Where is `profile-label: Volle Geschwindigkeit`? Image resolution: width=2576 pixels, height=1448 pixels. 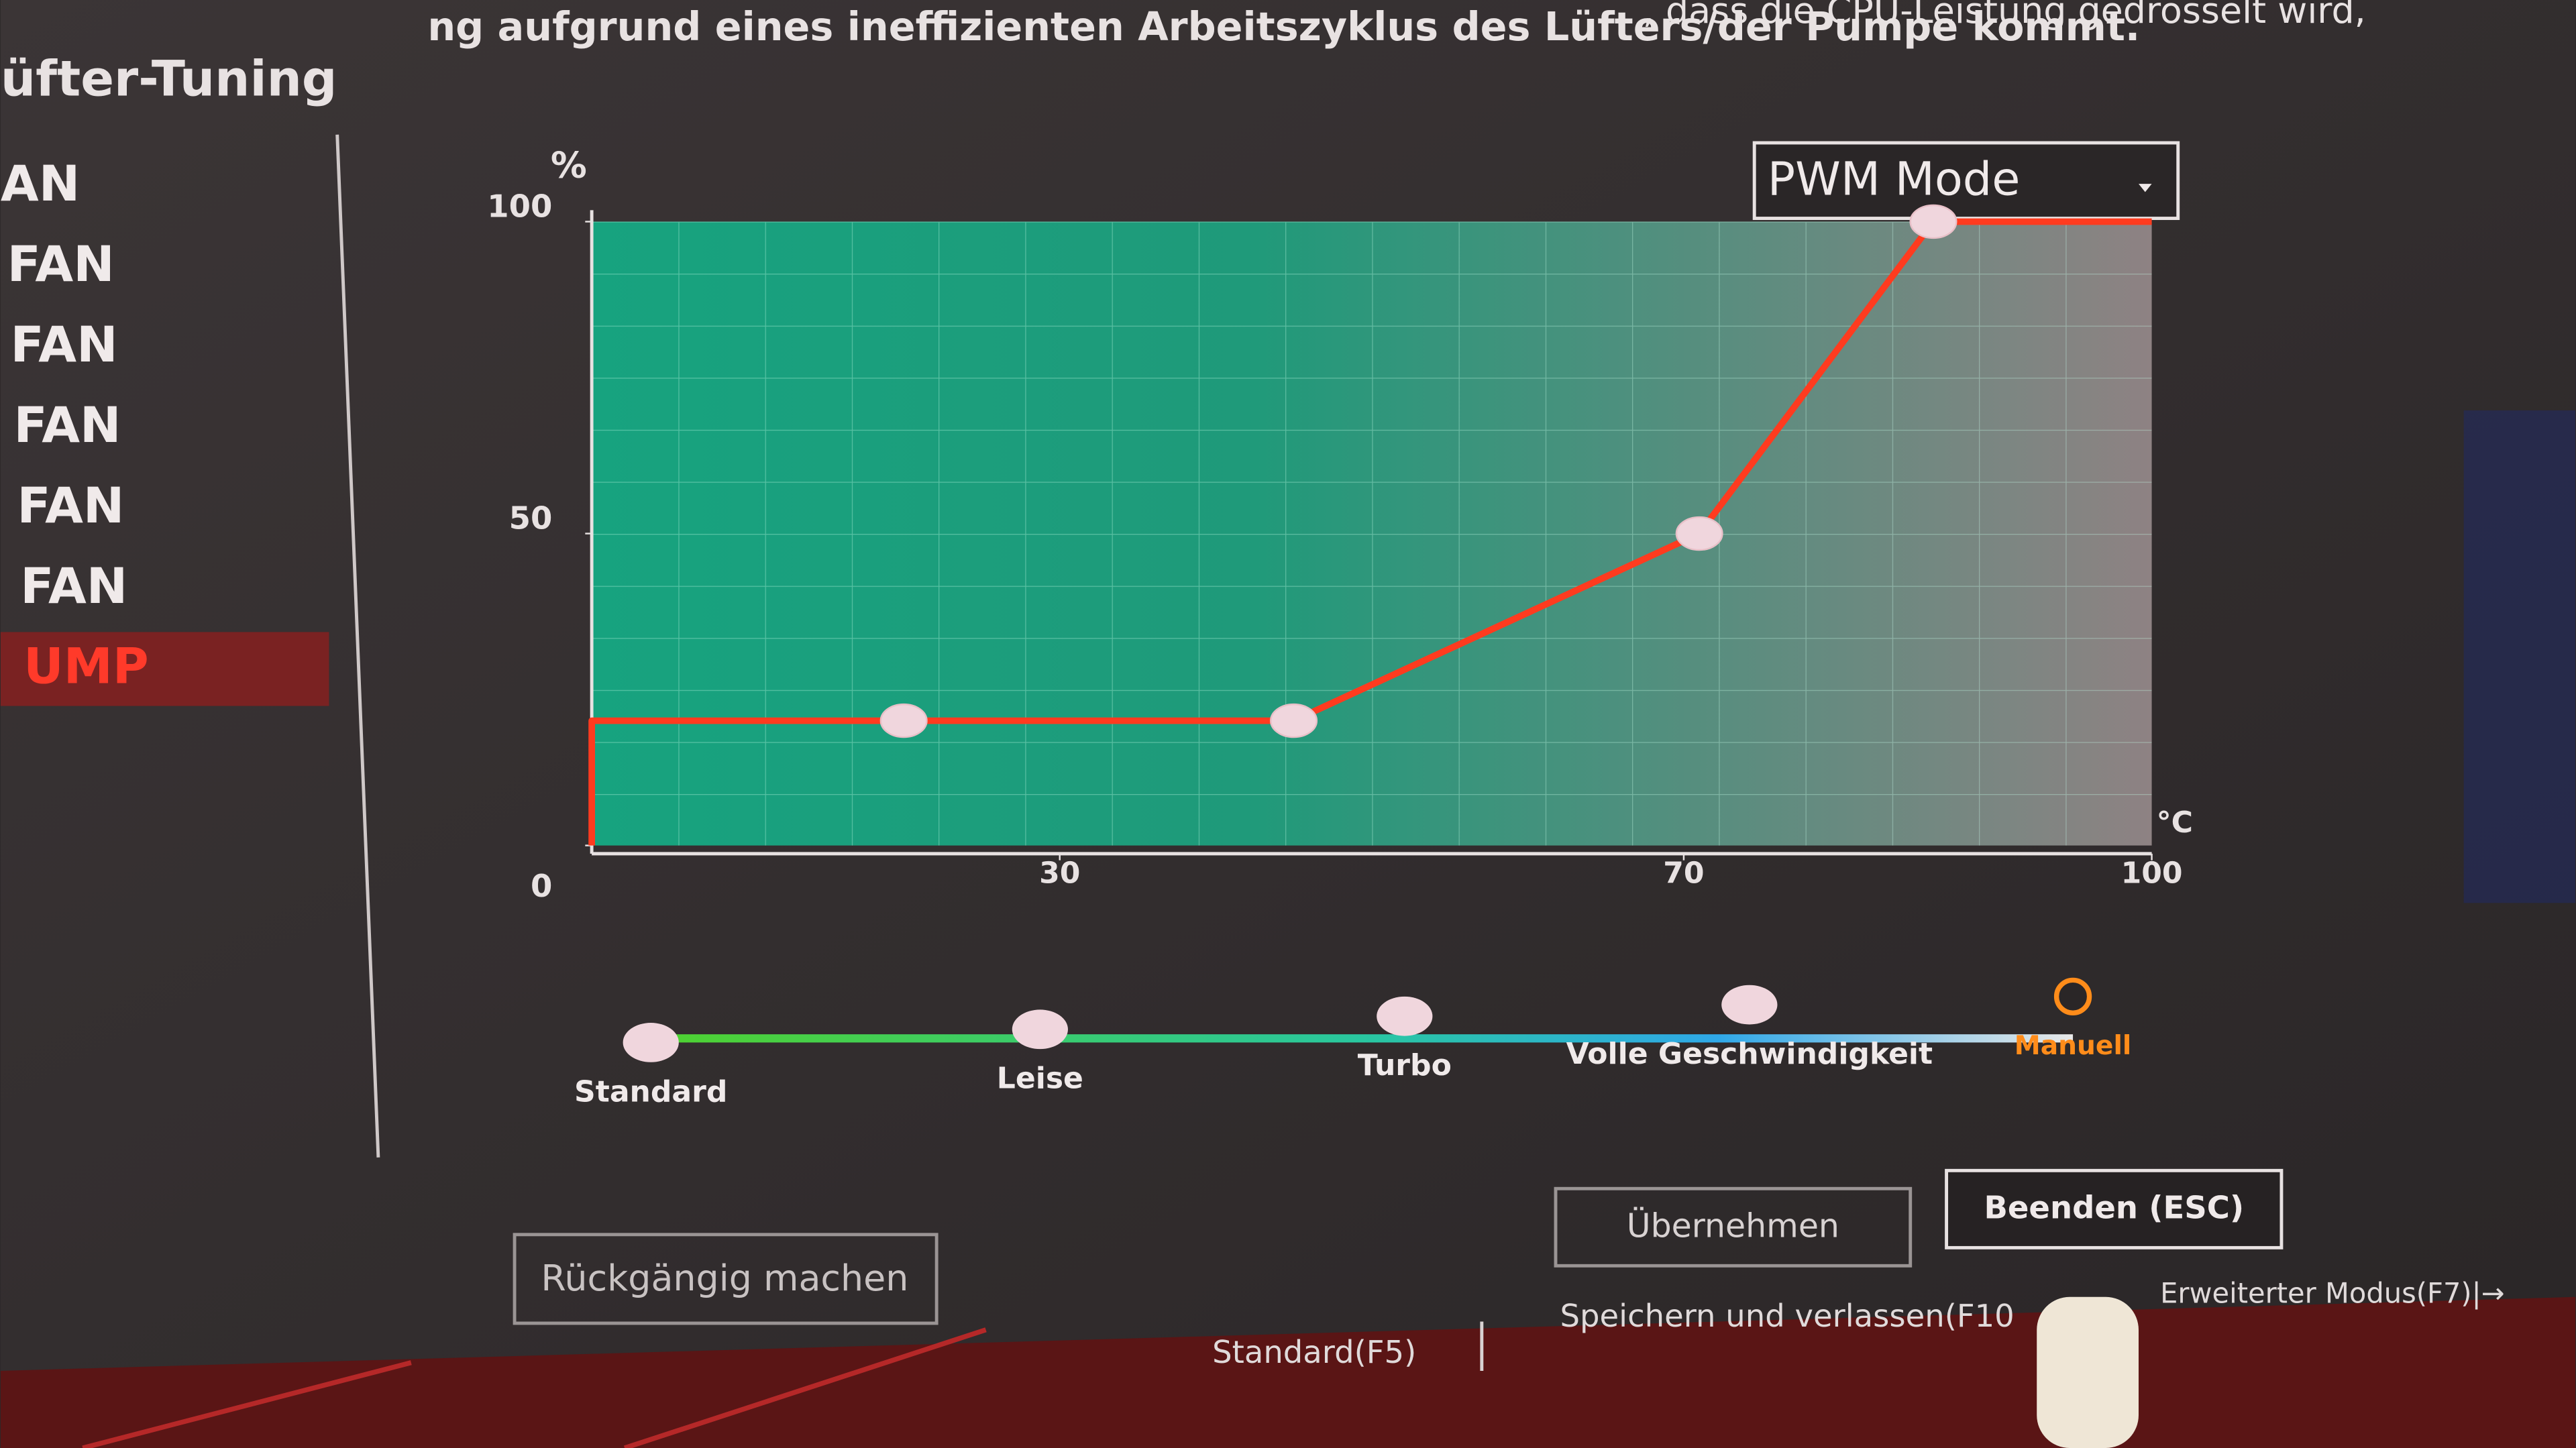 profile-label: Volle Geschwindigkeit is located at coordinates (1749, 1054).